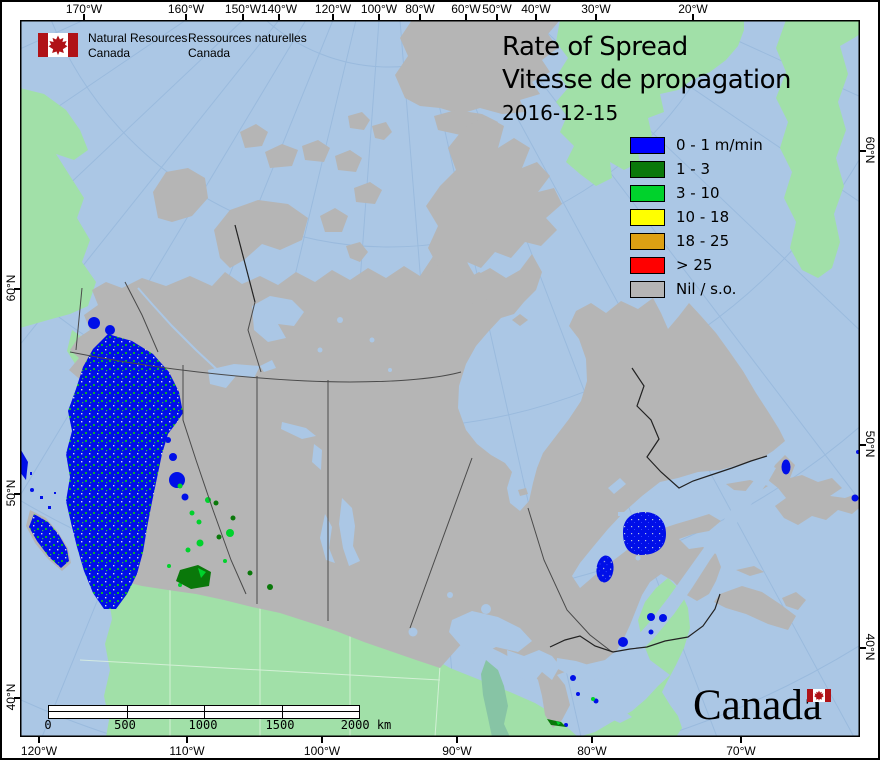  Describe the element at coordinates (247, 46) in the screenshot. I see `dept-name-fr: Ressources naturelles Canada` at that location.